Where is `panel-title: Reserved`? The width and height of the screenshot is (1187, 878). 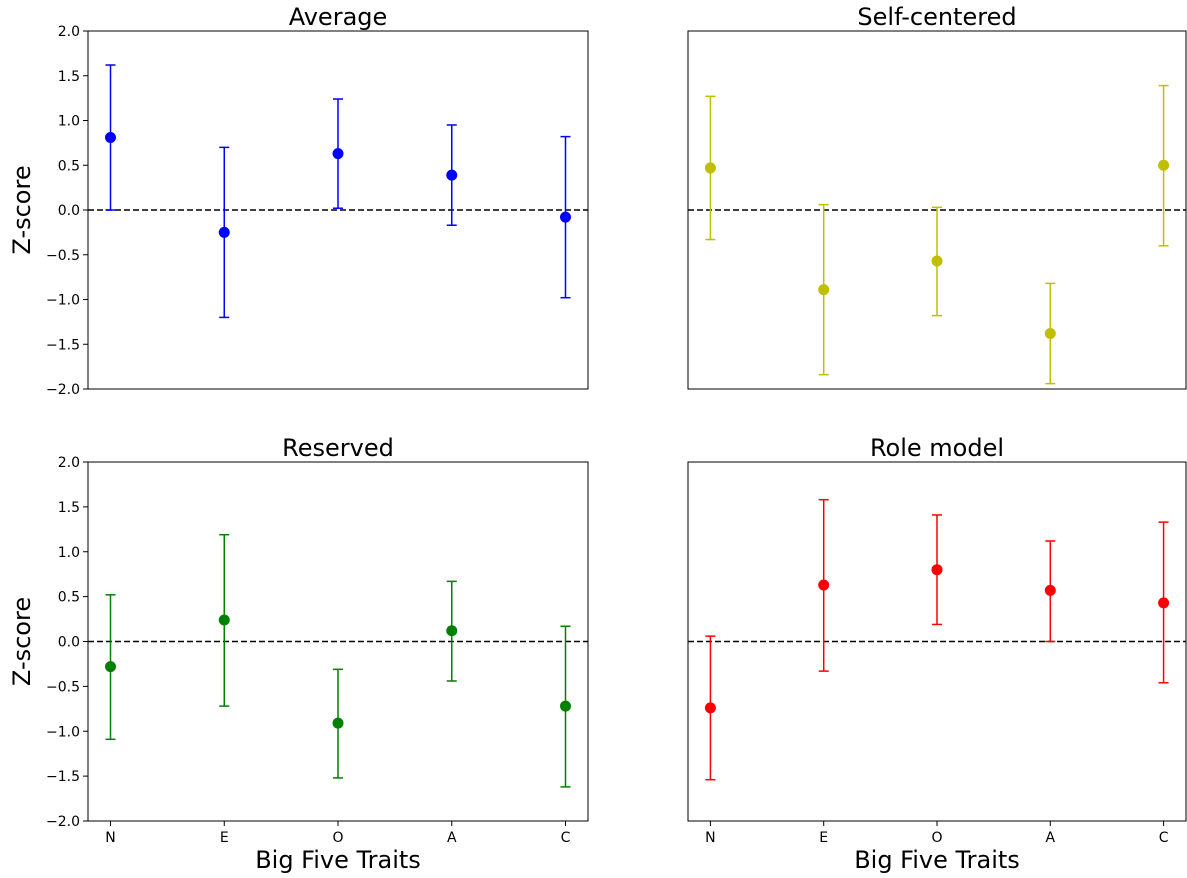
panel-title: Reserved is located at coordinates (338, 448).